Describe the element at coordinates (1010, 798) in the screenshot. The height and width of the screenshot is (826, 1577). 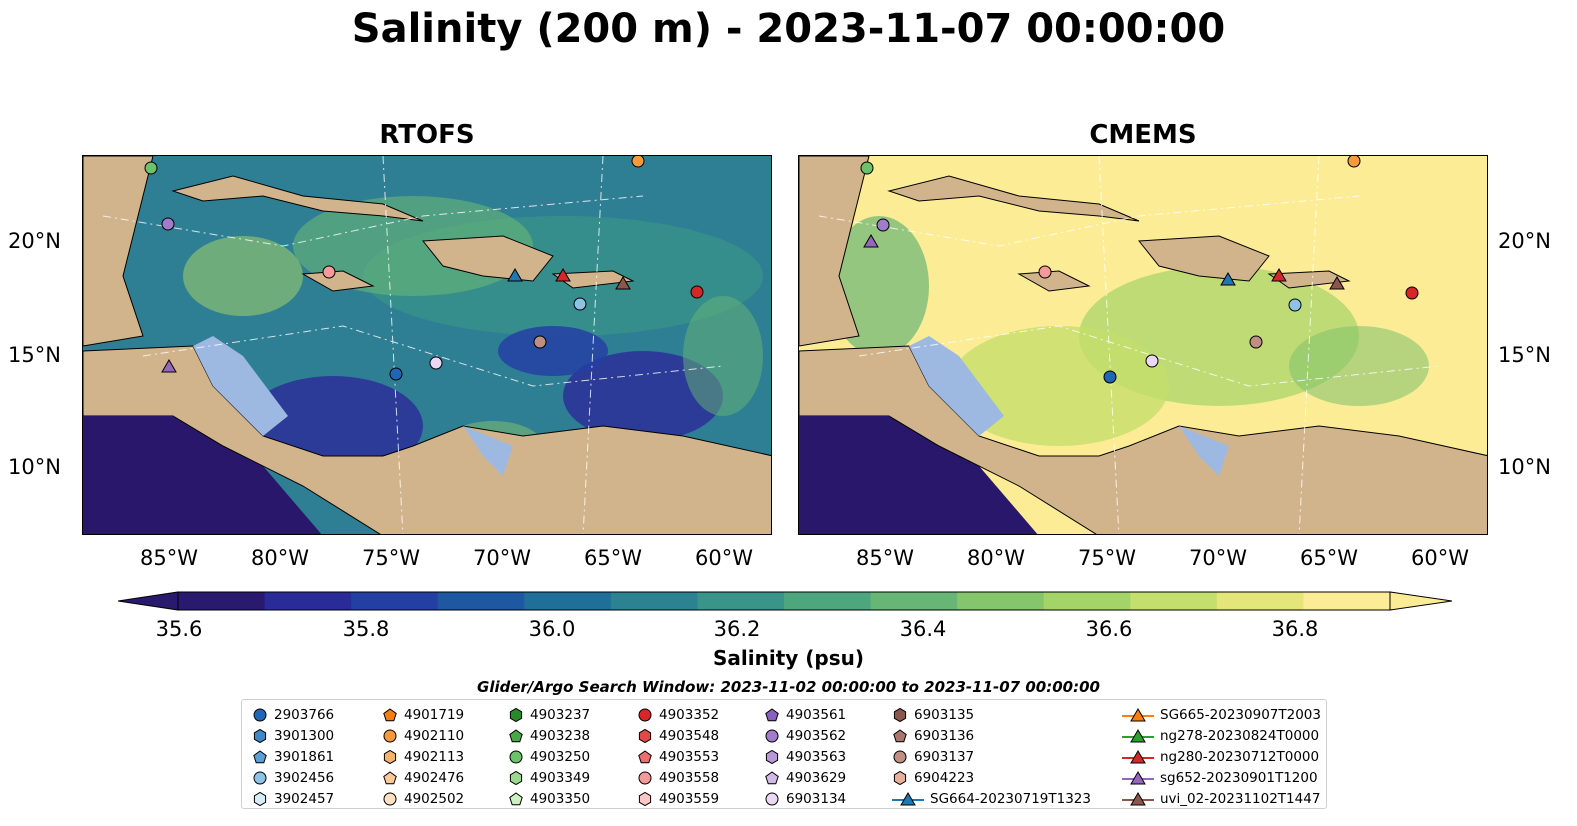
I see `legend-label: SG664-20230719T1323` at that location.